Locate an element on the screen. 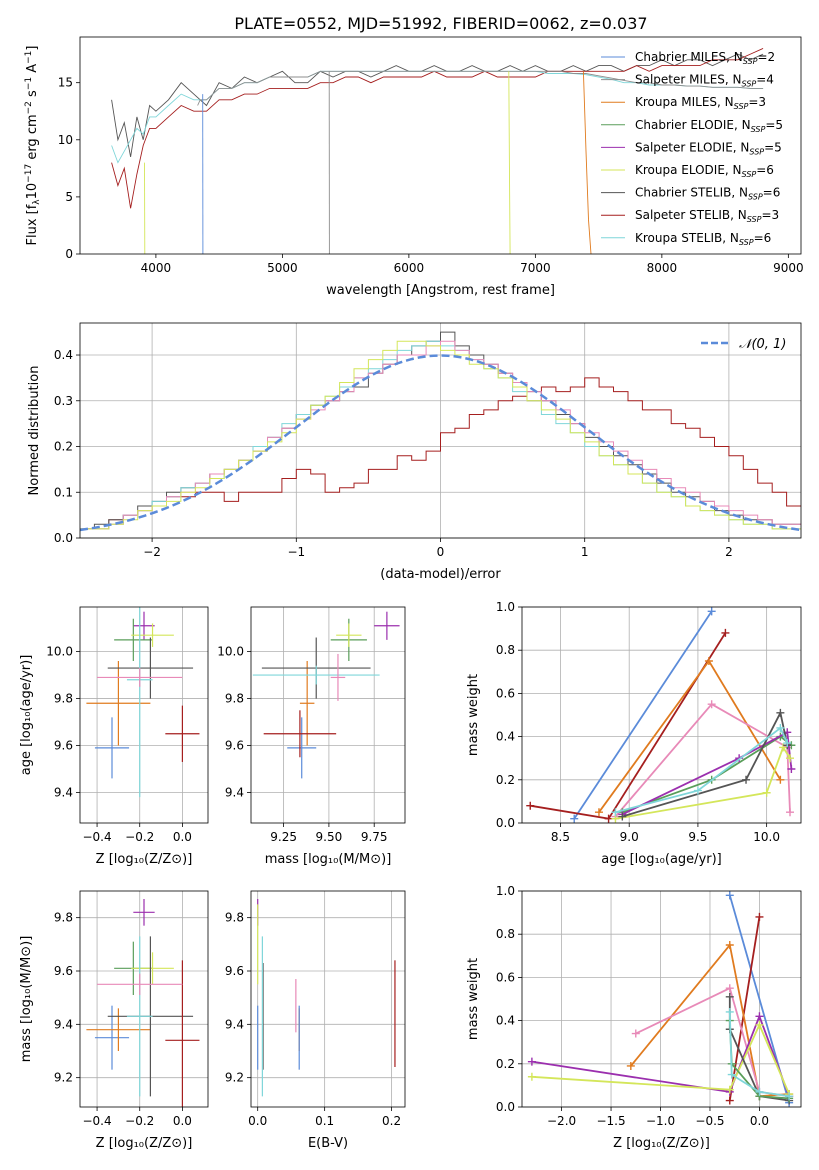 The width and height of the screenshot is (819, 1170). massweight_vs_Z-ytick-label: 1.0 is located at coordinates (505, 891).